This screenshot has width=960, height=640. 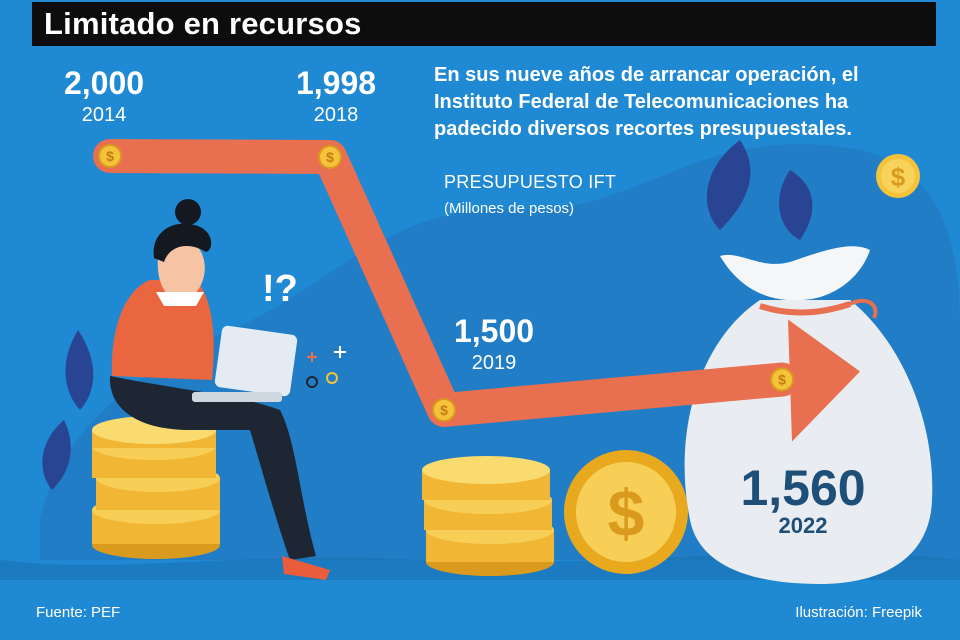 What do you see at coordinates (156, 487) in the screenshot?
I see `coin-stack-left` at bounding box center [156, 487].